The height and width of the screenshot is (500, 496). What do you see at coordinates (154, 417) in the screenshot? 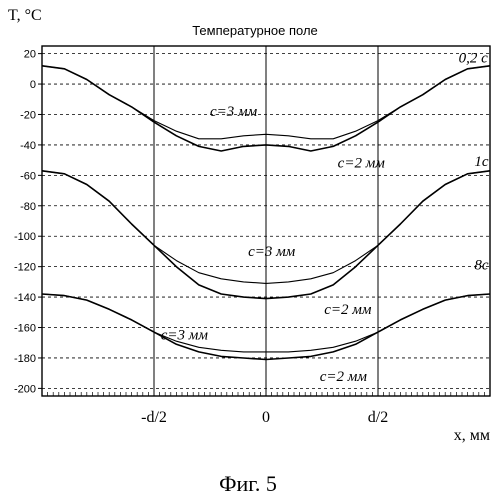
I see `x-tick-label: -d/2` at bounding box center [154, 417].